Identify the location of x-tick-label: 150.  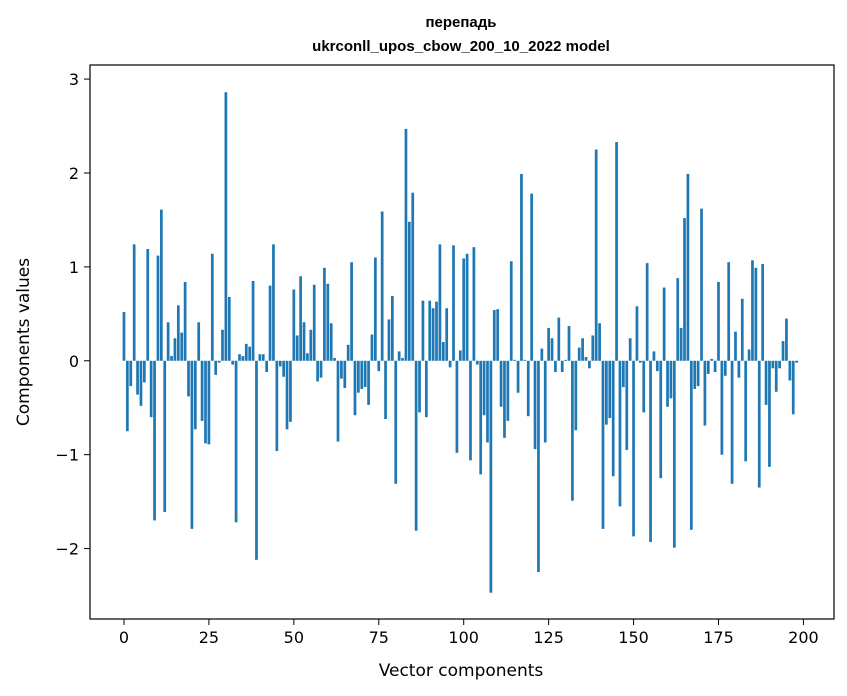
(633, 637).